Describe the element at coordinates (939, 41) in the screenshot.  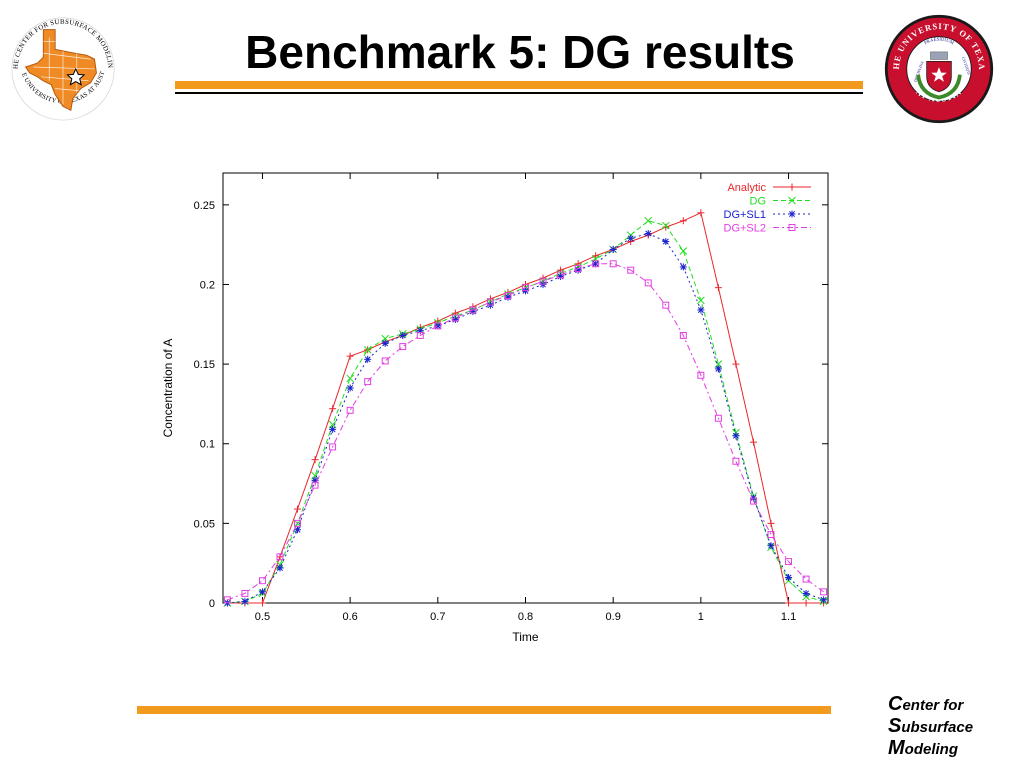
I see `svg-text: PRAESIDIUM` at that location.